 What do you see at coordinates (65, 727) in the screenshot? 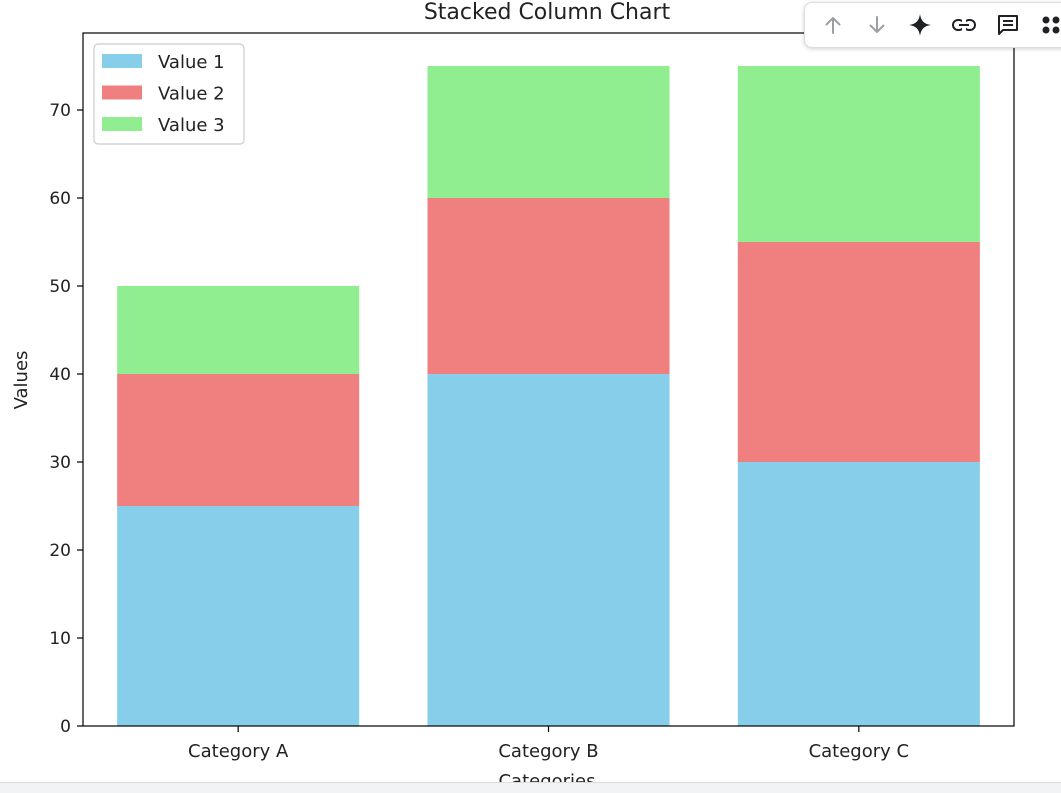
I see `y-tick-label: 0` at bounding box center [65, 727].